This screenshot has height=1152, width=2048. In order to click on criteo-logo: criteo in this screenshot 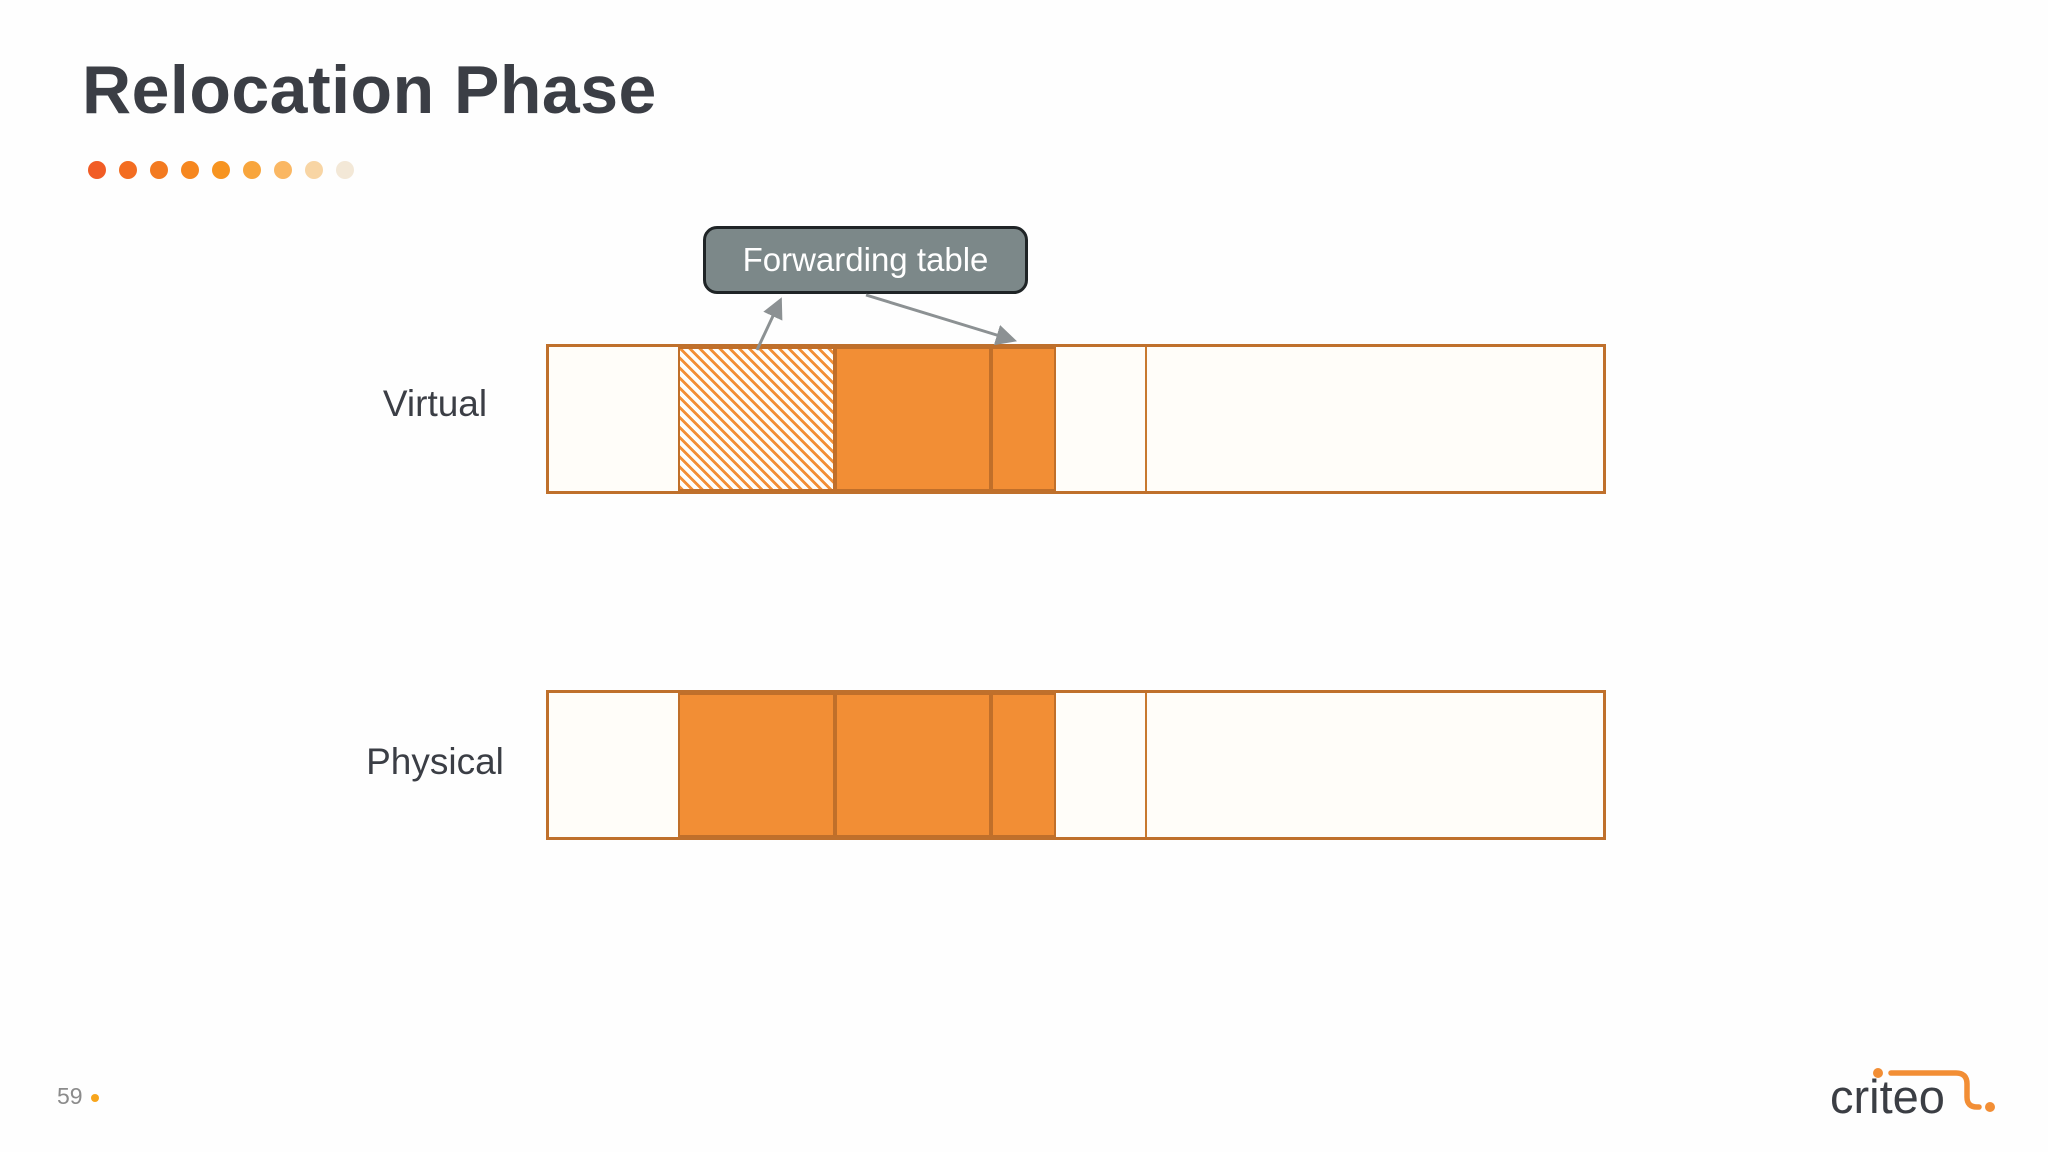, I will do `click(1912, 1095)`.